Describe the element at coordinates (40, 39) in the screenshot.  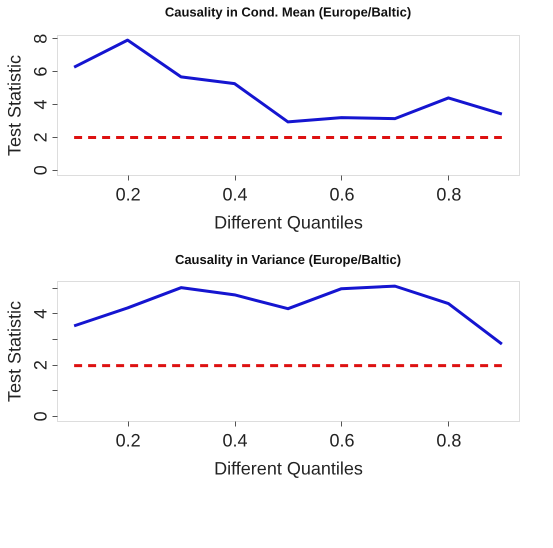
I see `y-tick-label: 8` at that location.